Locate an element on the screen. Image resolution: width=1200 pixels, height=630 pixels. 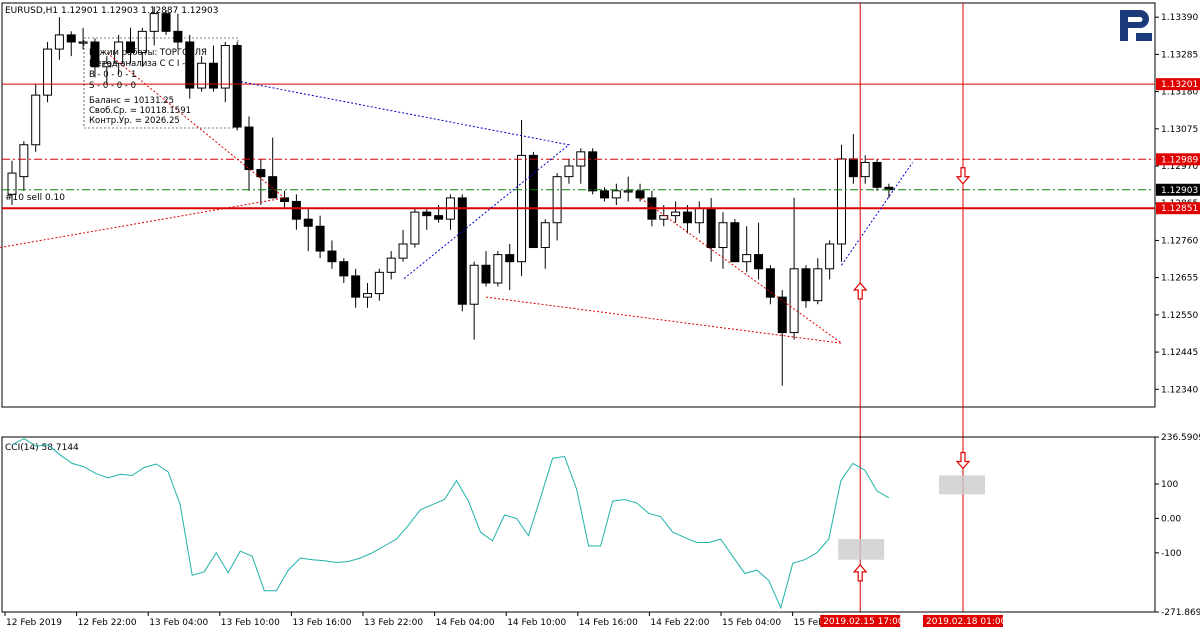
cci-tick-label: 0.00 is located at coordinates (1171, 519).